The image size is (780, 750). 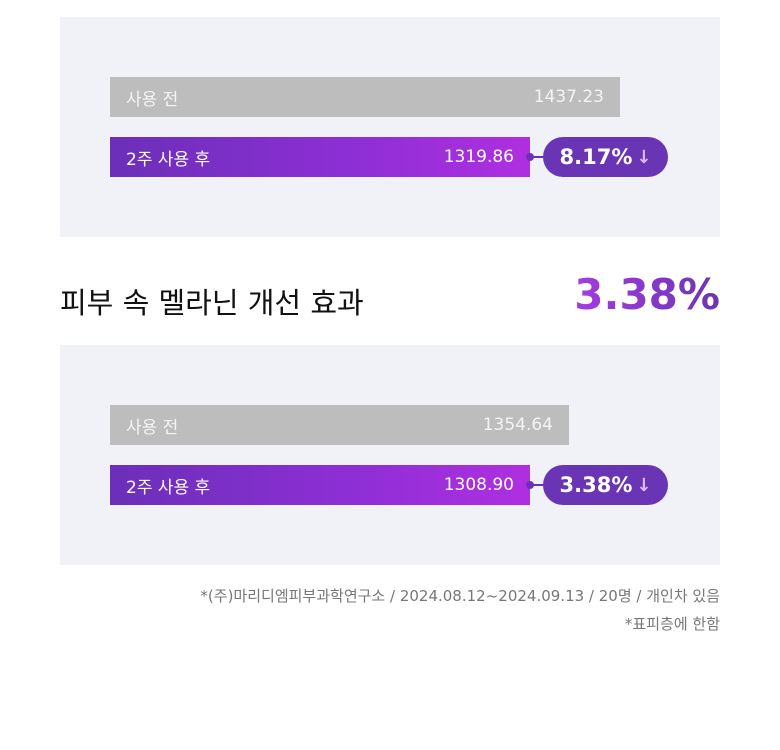 I want to click on footnote-scope: *표피층에 한함, so click(x=672, y=624).